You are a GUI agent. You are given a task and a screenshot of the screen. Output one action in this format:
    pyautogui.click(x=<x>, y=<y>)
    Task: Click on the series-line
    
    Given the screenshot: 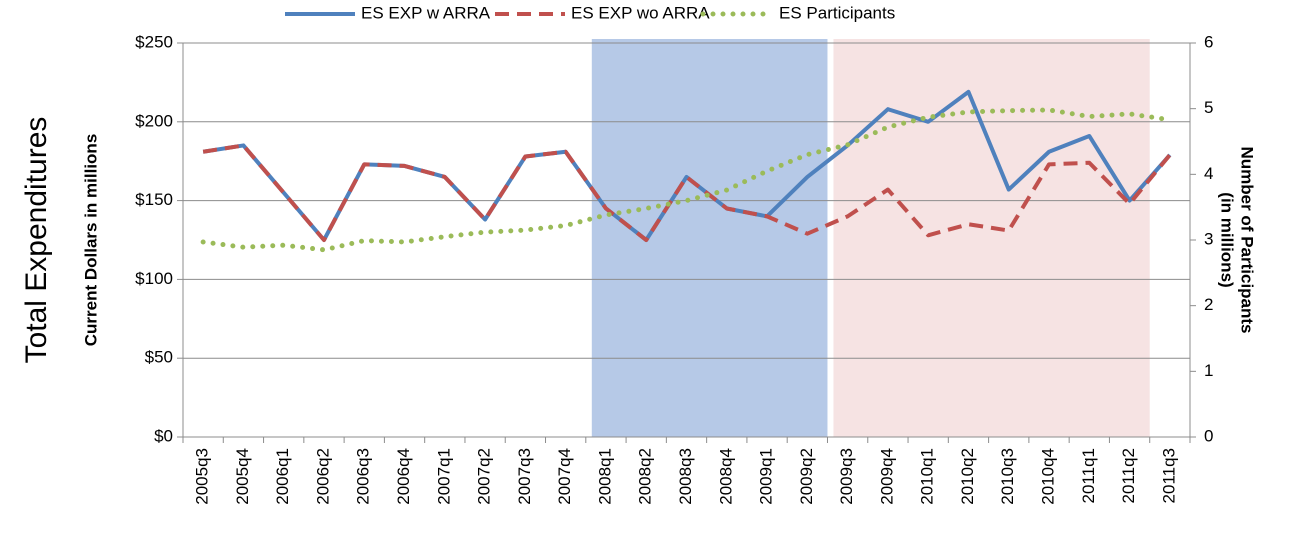 What is the action you would take?
    pyautogui.click(x=687, y=192)
    